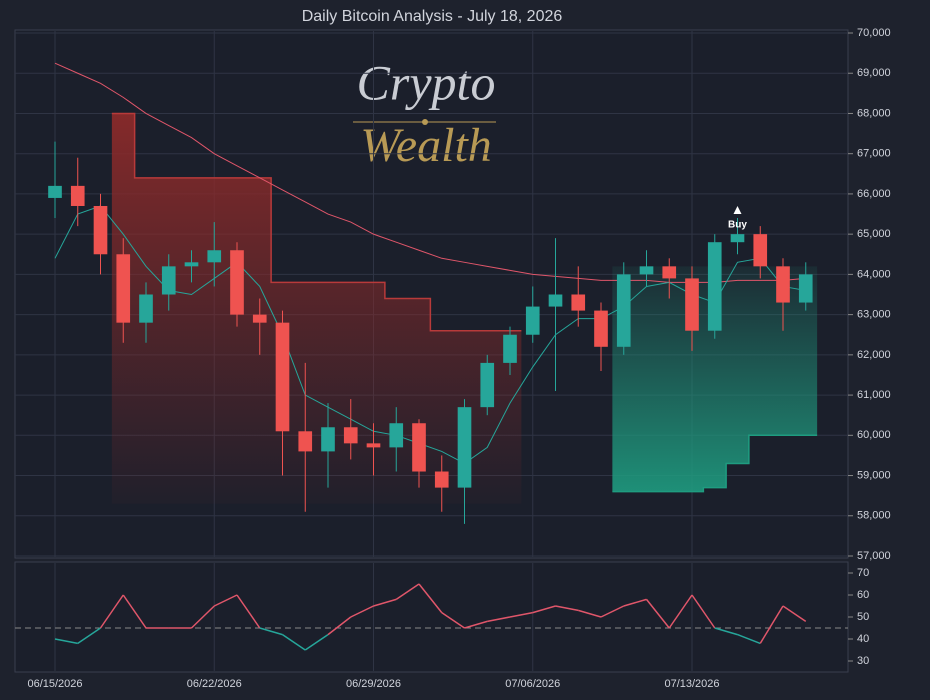  Describe the element at coordinates (863, 639) in the screenshot. I see `rsi-y-tick-label: 40` at that location.